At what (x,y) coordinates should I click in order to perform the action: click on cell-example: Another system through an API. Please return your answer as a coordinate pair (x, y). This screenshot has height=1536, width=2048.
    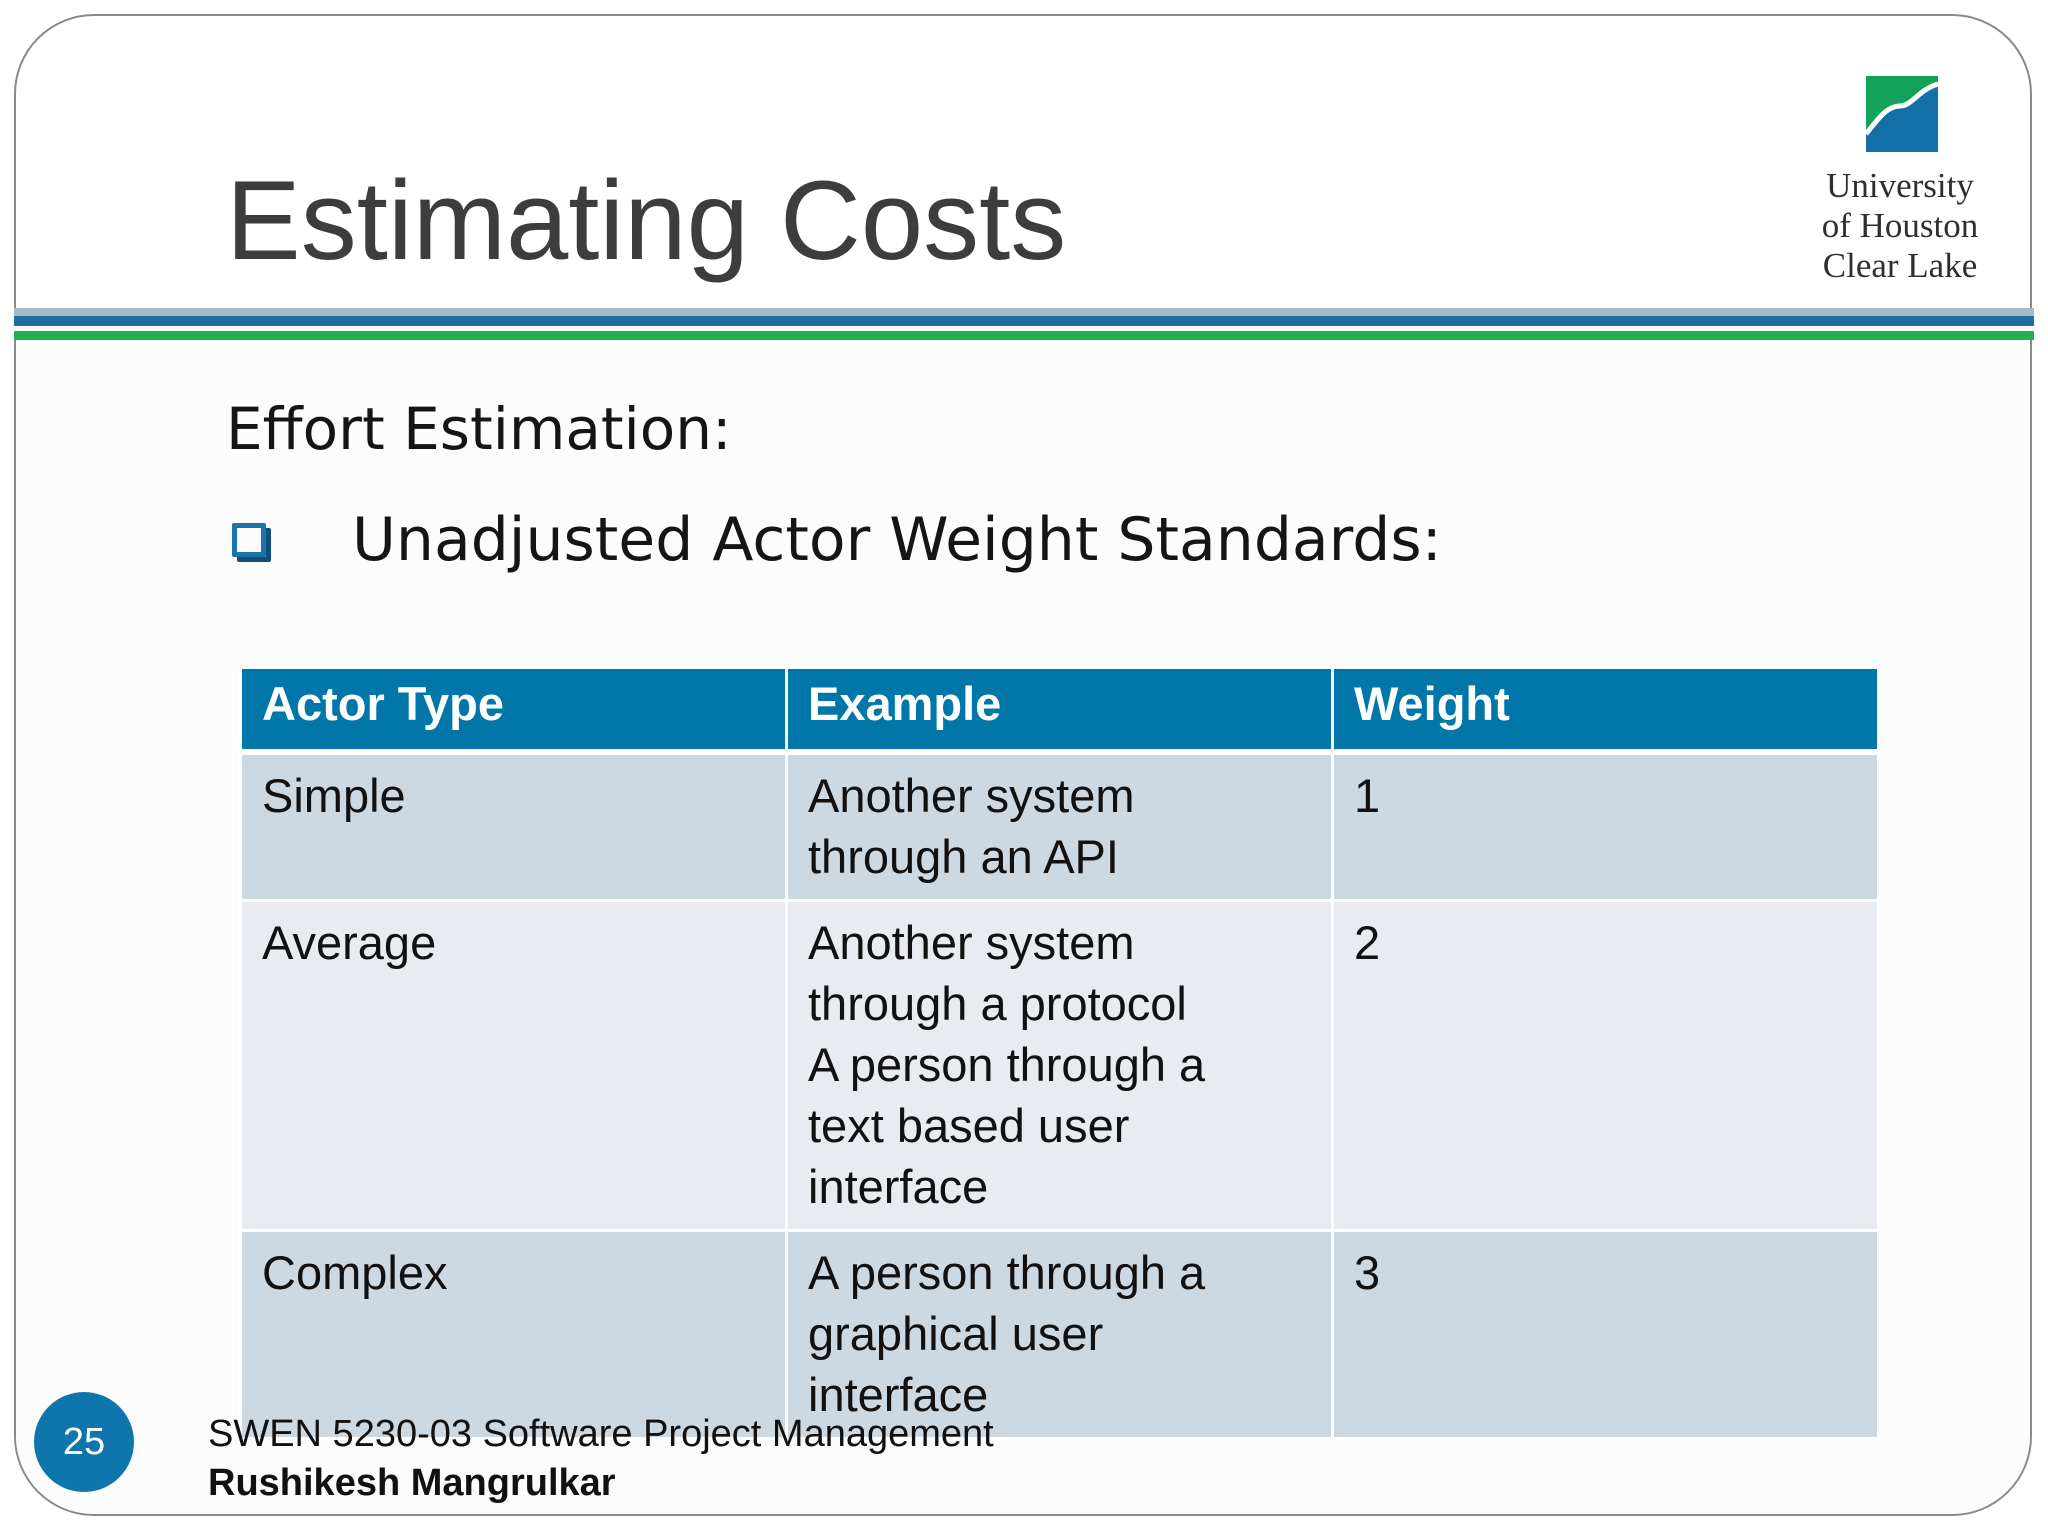
    Looking at the image, I should click on (1059, 826).